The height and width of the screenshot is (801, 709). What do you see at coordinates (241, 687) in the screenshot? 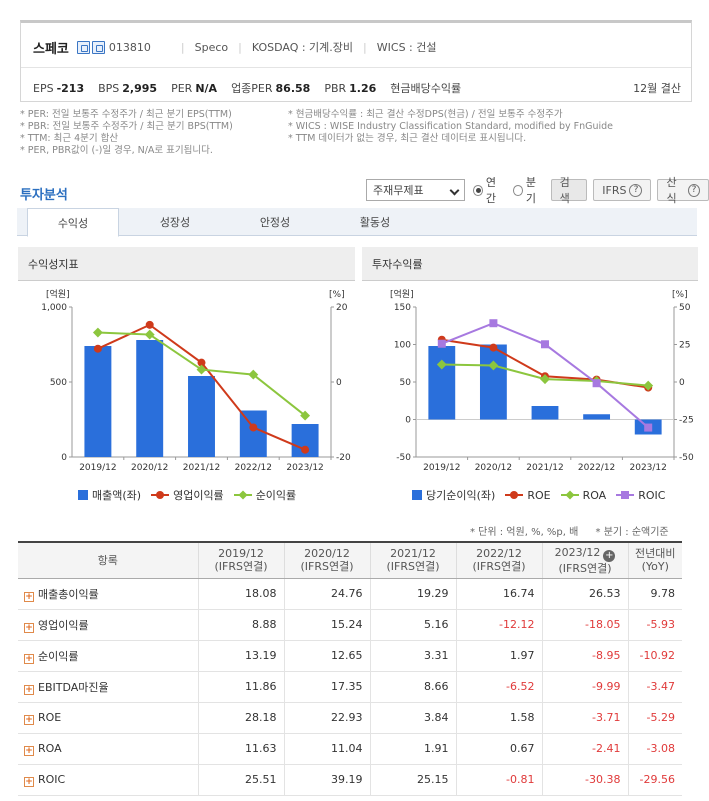
I see `table-cell: 11.86` at bounding box center [241, 687].